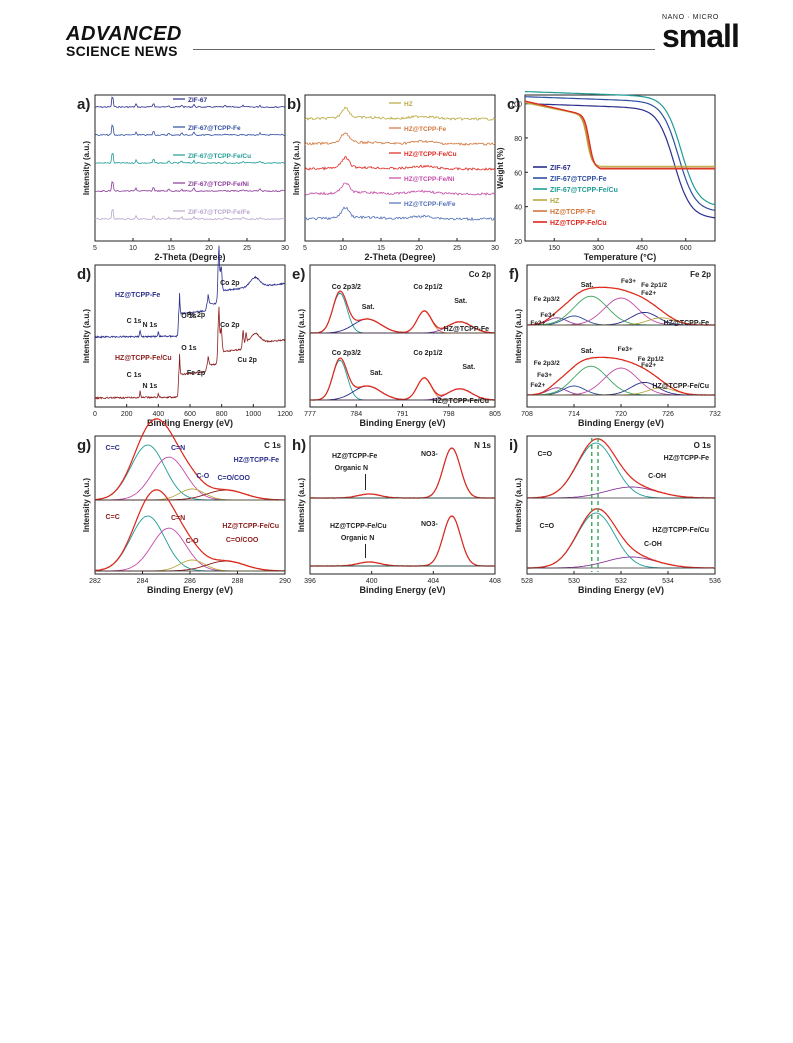 Image resolution: width=793 pixels, height=1043 pixels. I want to click on x-tick-label: 600, so click(190, 414).